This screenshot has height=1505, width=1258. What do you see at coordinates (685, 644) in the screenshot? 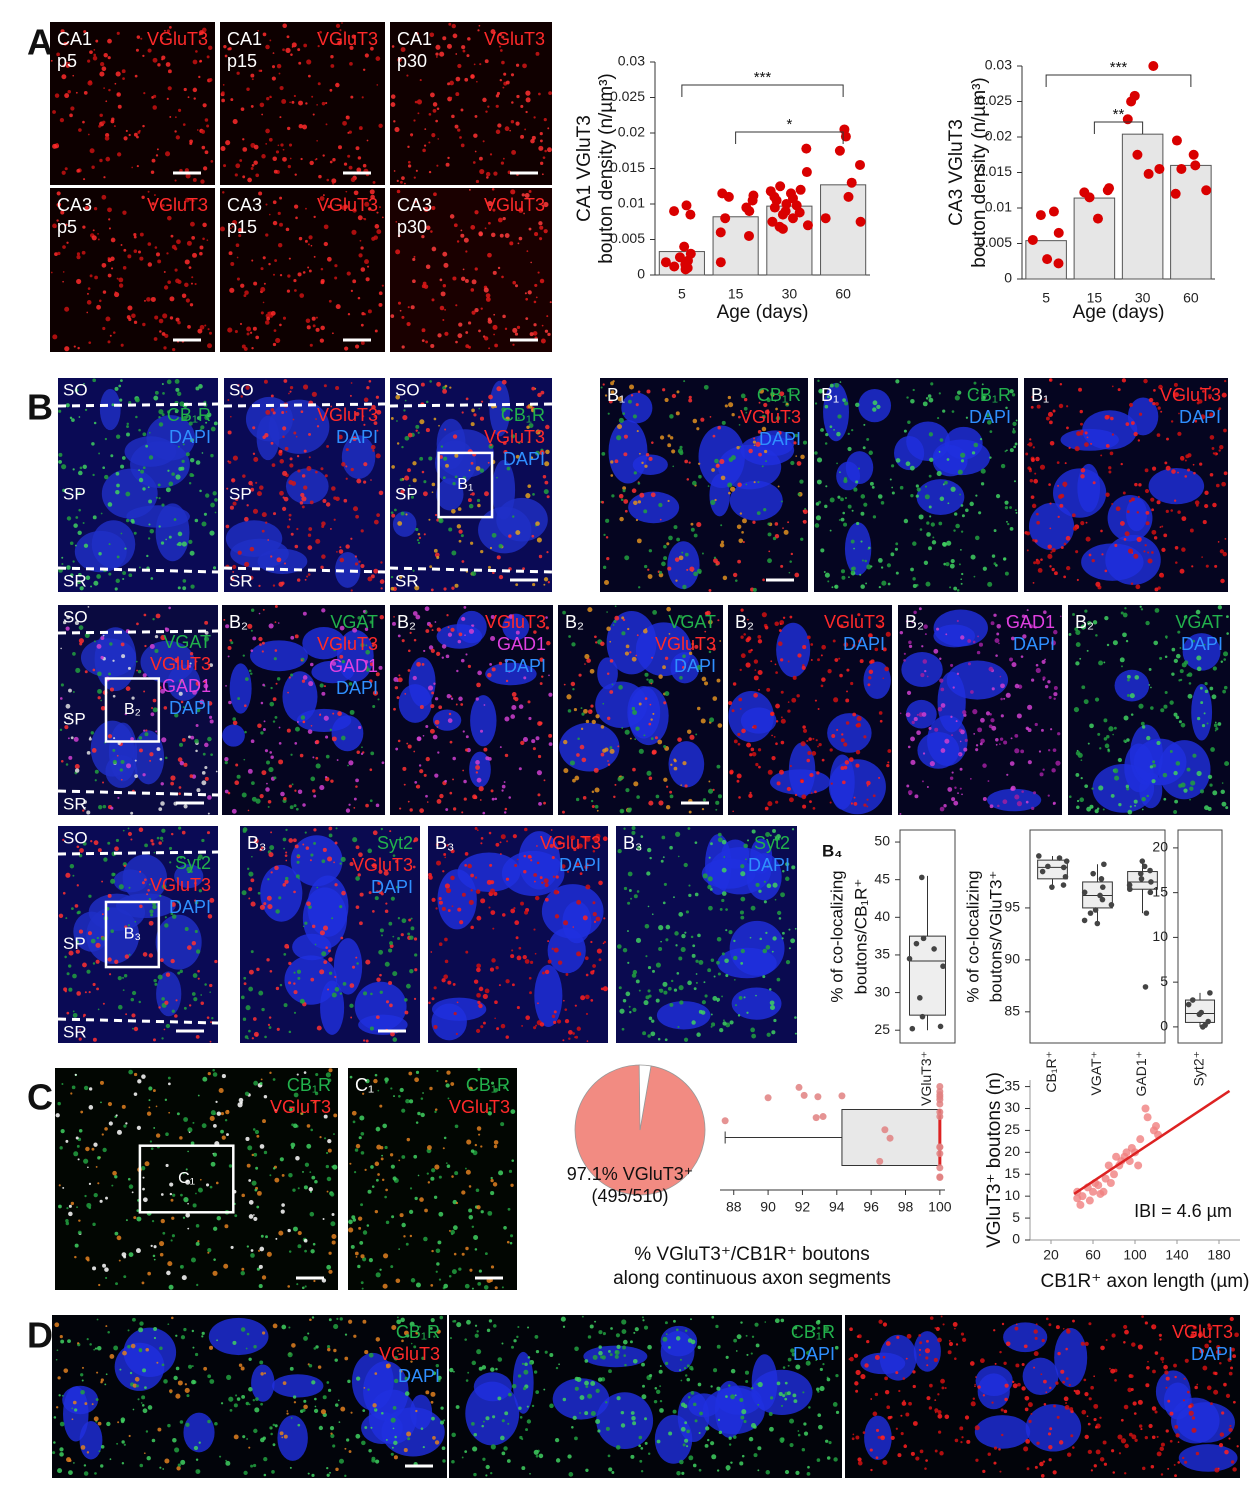
I see `channel-label: VGluT3` at bounding box center [685, 644].